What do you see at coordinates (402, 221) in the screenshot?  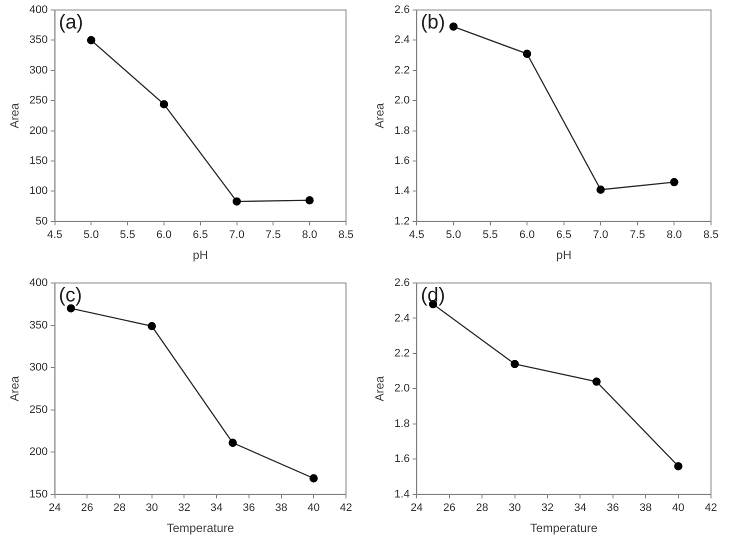 I see `y-tick-label: 1.2` at bounding box center [402, 221].